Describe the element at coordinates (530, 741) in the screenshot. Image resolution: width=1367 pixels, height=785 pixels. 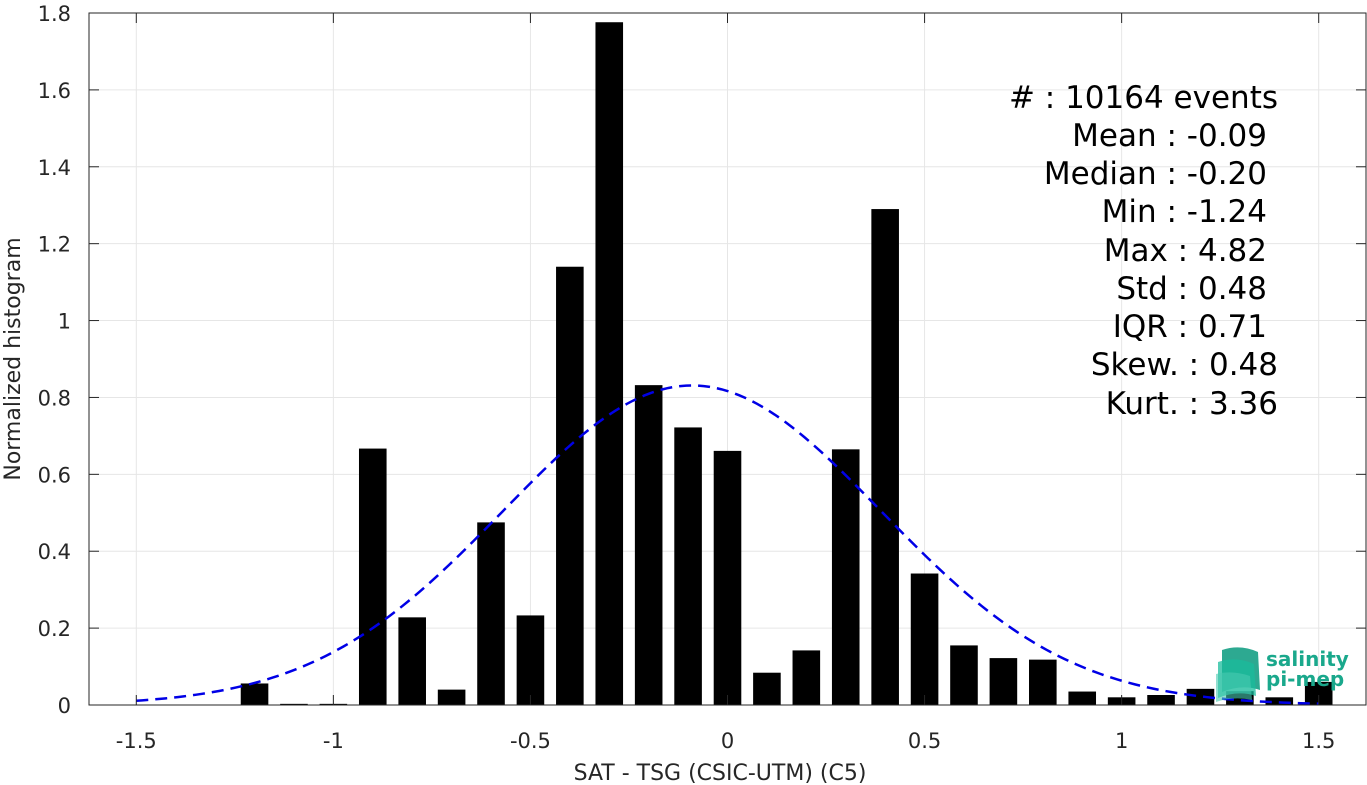
I see `x-tick-label: -0.5` at that location.